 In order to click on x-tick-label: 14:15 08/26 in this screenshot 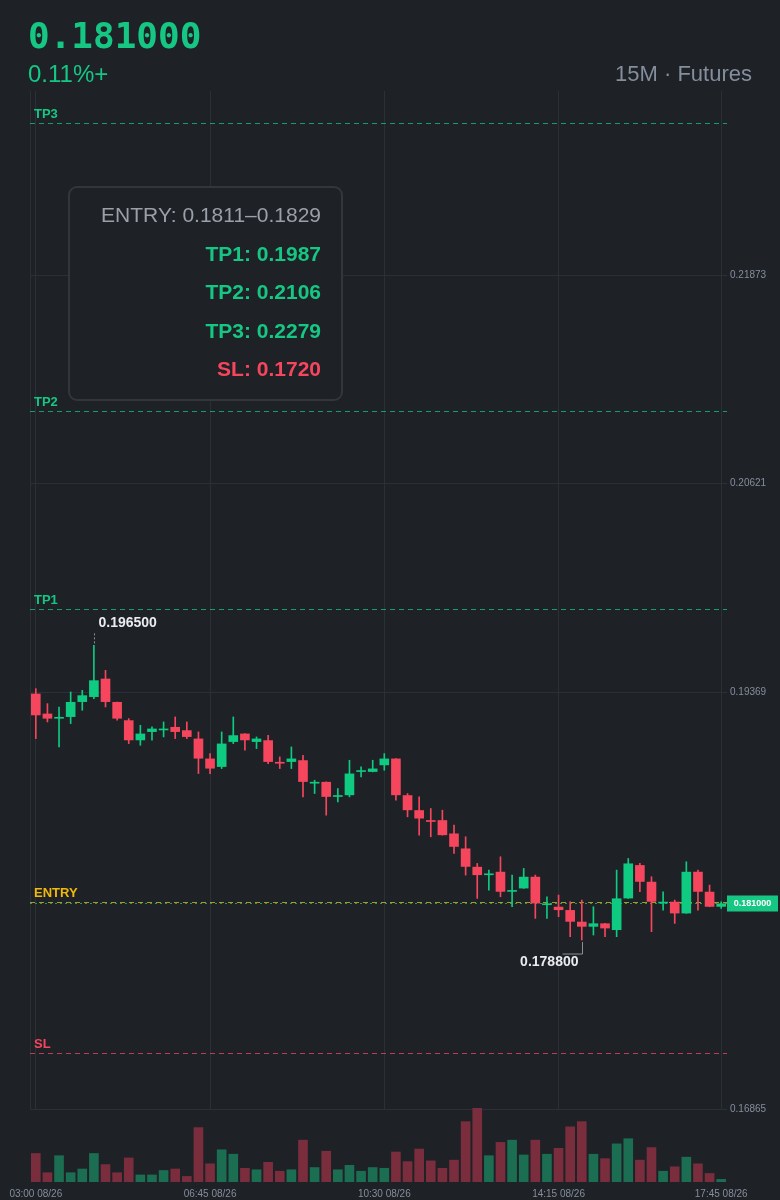, I will do `click(559, 1193)`.